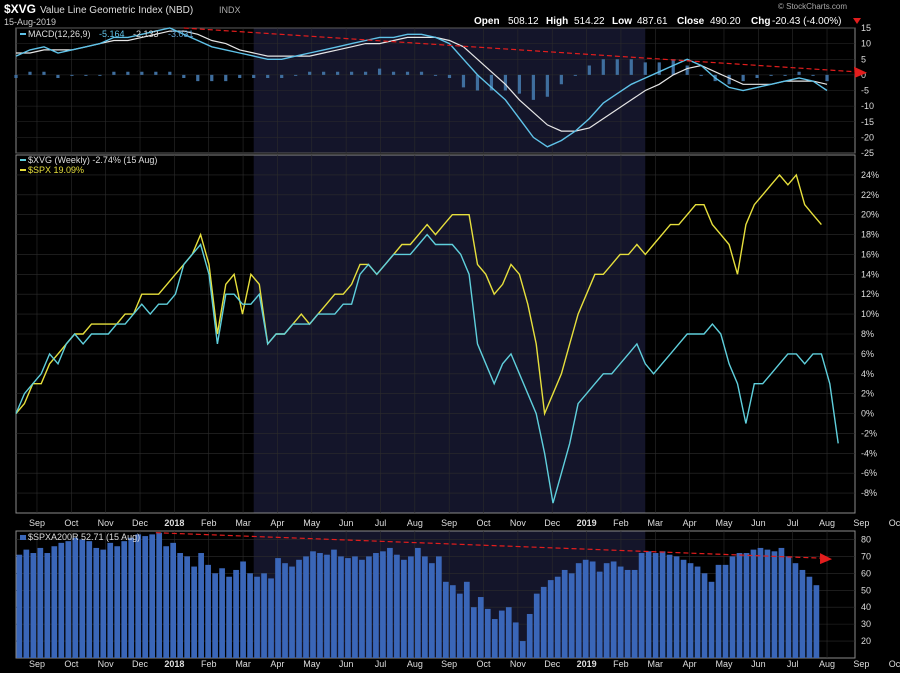  Describe the element at coordinates (112, 34) in the screenshot. I see `macd-value: -5.164` at that location.